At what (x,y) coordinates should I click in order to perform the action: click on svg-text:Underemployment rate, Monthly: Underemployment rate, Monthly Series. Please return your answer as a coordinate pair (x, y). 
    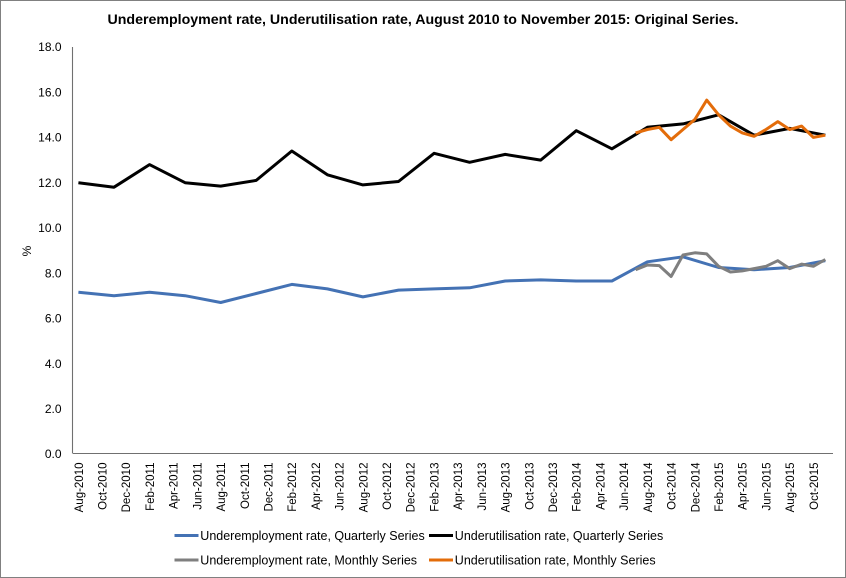
    Looking at the image, I should click on (308, 560).